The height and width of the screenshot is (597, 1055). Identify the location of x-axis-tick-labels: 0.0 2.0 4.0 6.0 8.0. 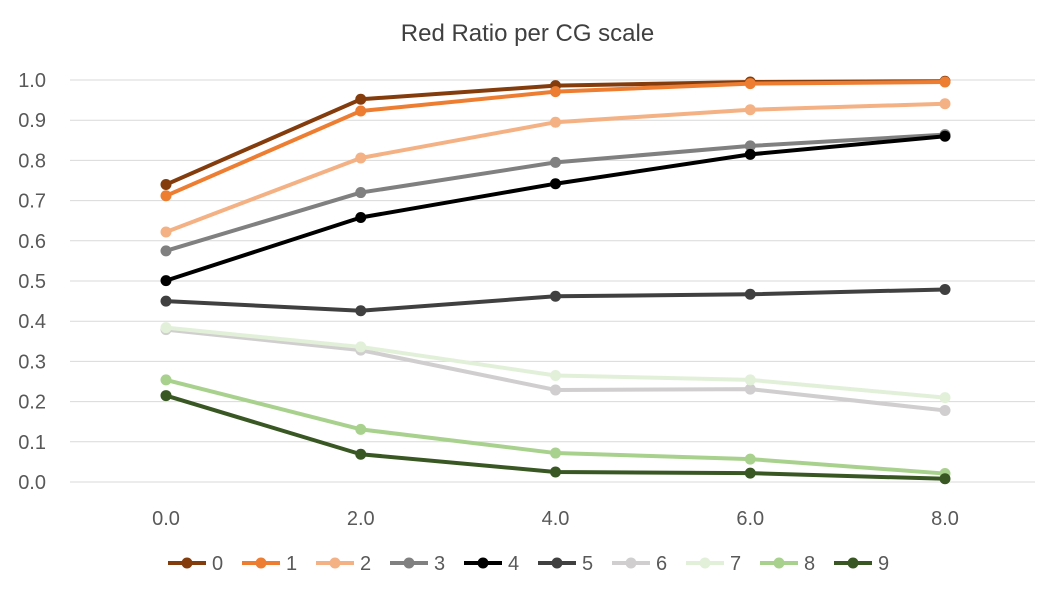
(555, 519).